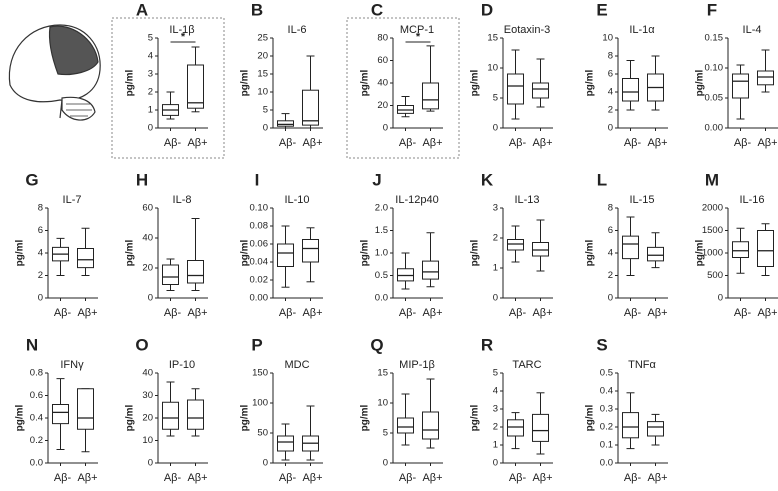  What do you see at coordinates (376, 344) in the screenshot?
I see `panel-letter: Q` at bounding box center [376, 344].